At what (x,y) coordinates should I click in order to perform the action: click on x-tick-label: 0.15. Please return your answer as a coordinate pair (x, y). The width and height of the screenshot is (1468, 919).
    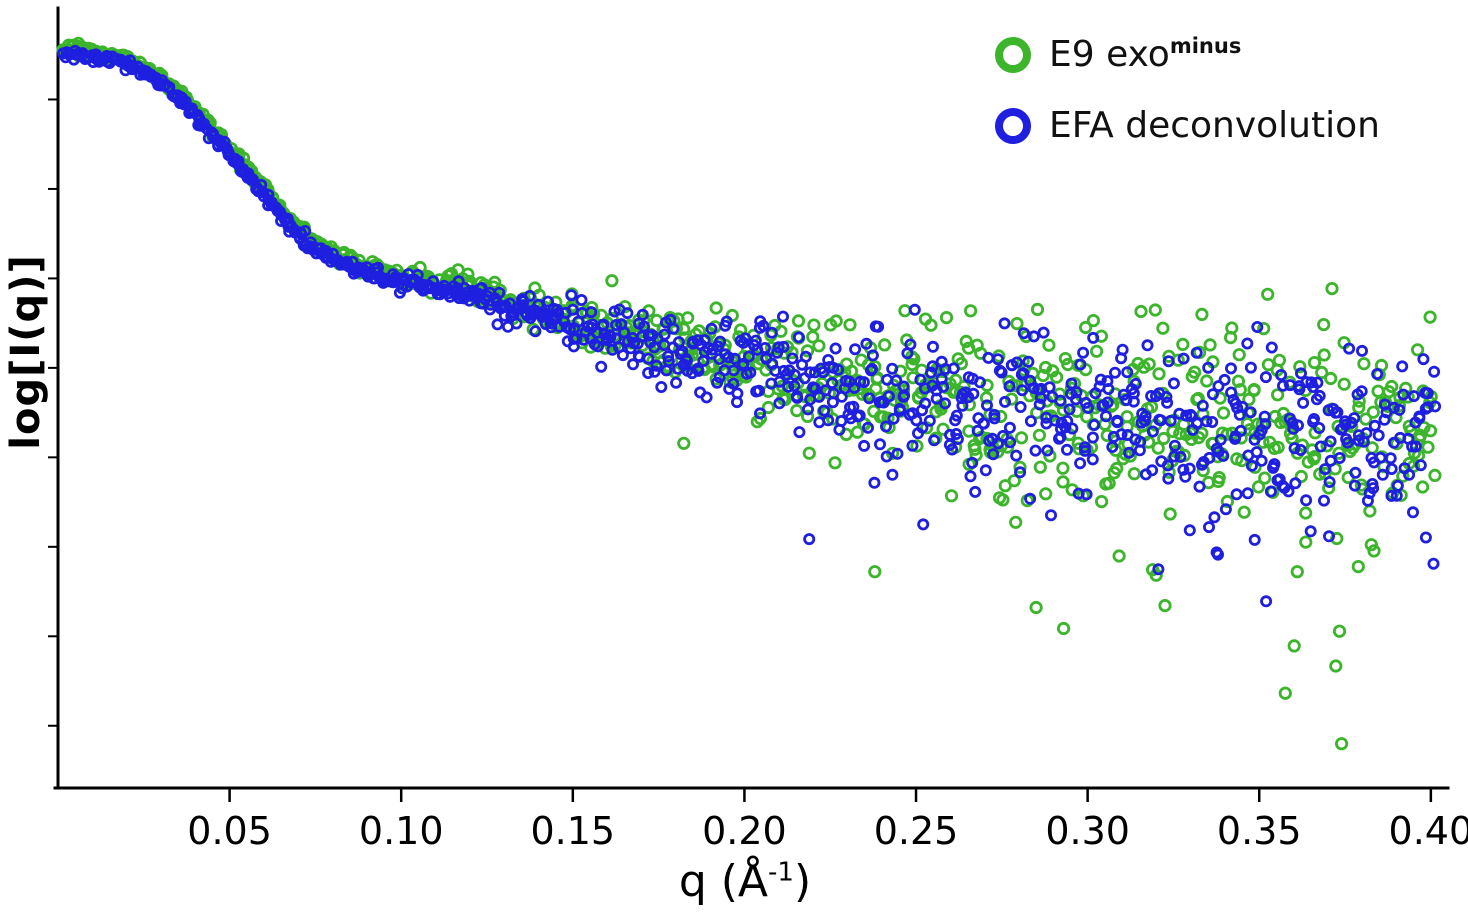
    Looking at the image, I should click on (573, 831).